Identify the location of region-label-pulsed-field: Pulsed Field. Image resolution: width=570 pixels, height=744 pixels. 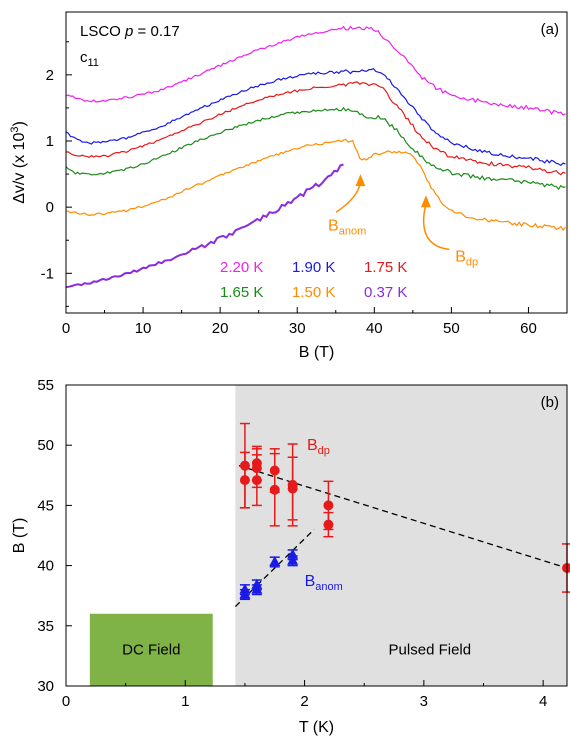
(430, 650).